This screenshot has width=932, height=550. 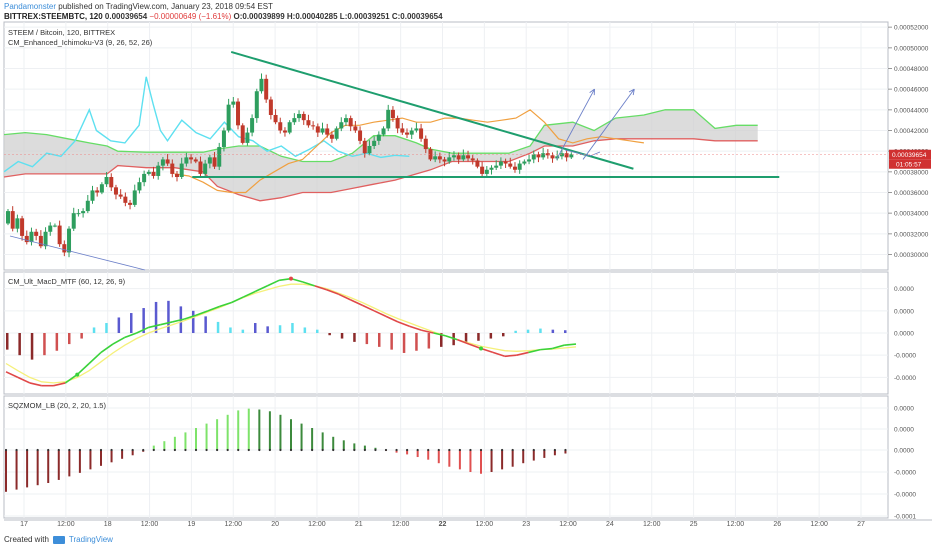 I want to click on x-tick-label: 25, so click(x=694, y=524).